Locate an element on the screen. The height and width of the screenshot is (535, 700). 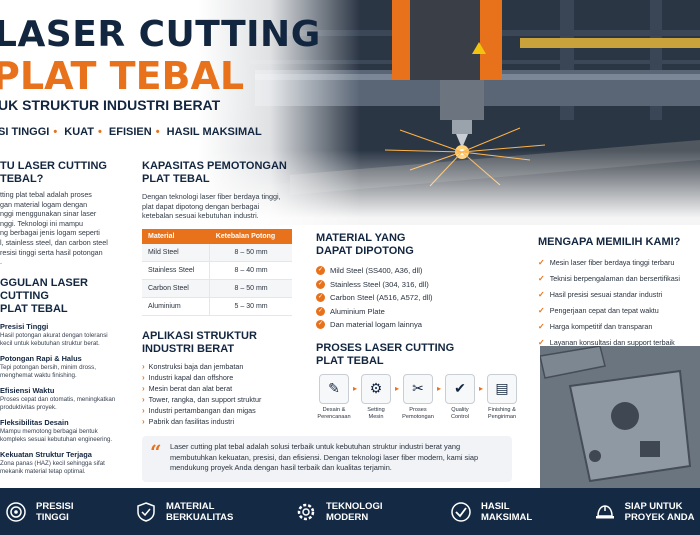
list-item: ✓ Stainless Steel (304, 316, dll) is located at coordinates (421, 285).